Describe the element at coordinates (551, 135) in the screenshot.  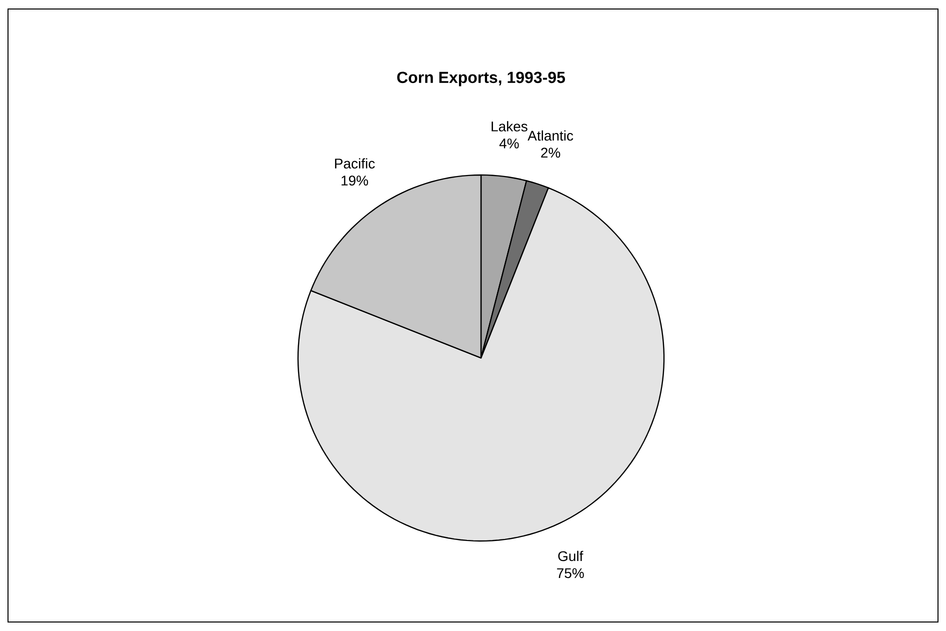
I see `slice-label: Atlantic` at that location.